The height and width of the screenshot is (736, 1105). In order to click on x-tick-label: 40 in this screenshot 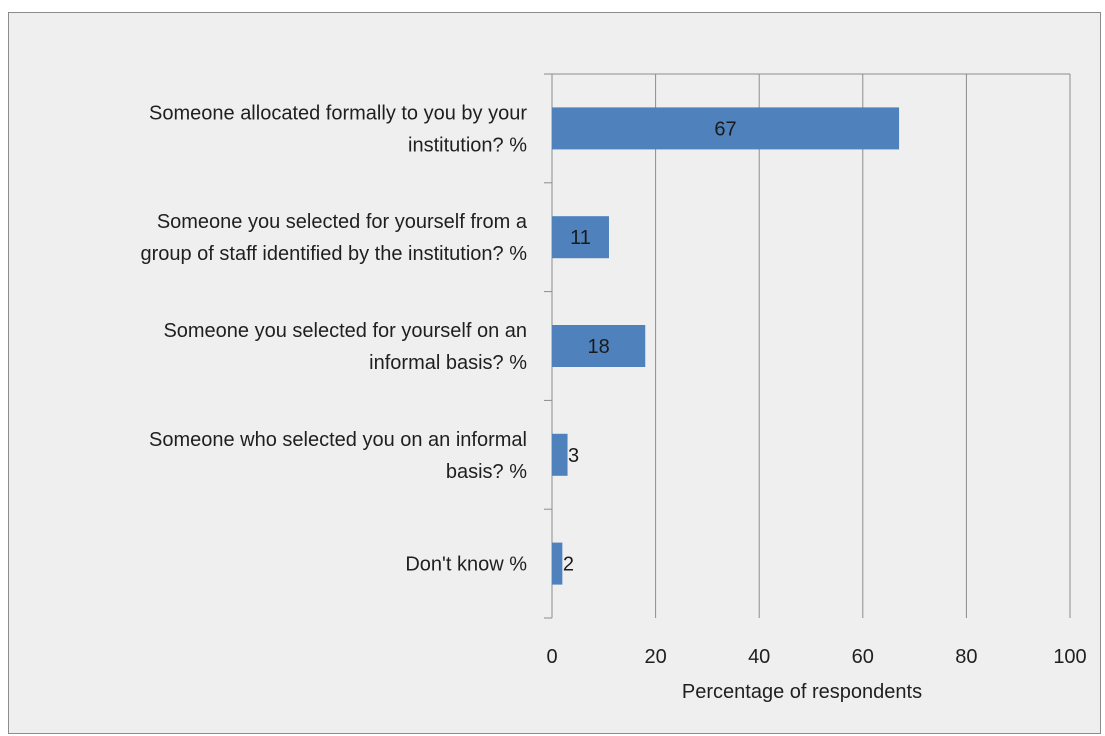, I will do `click(759, 657)`.